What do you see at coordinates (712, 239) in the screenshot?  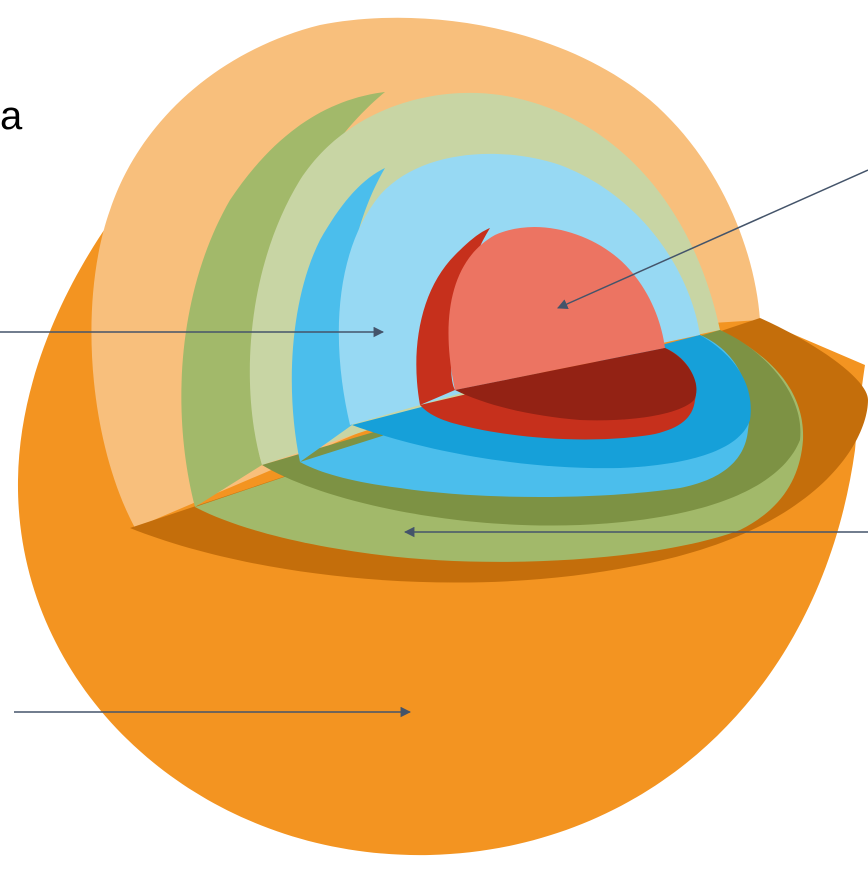 I see `pointer-arrow-inner-core` at bounding box center [712, 239].